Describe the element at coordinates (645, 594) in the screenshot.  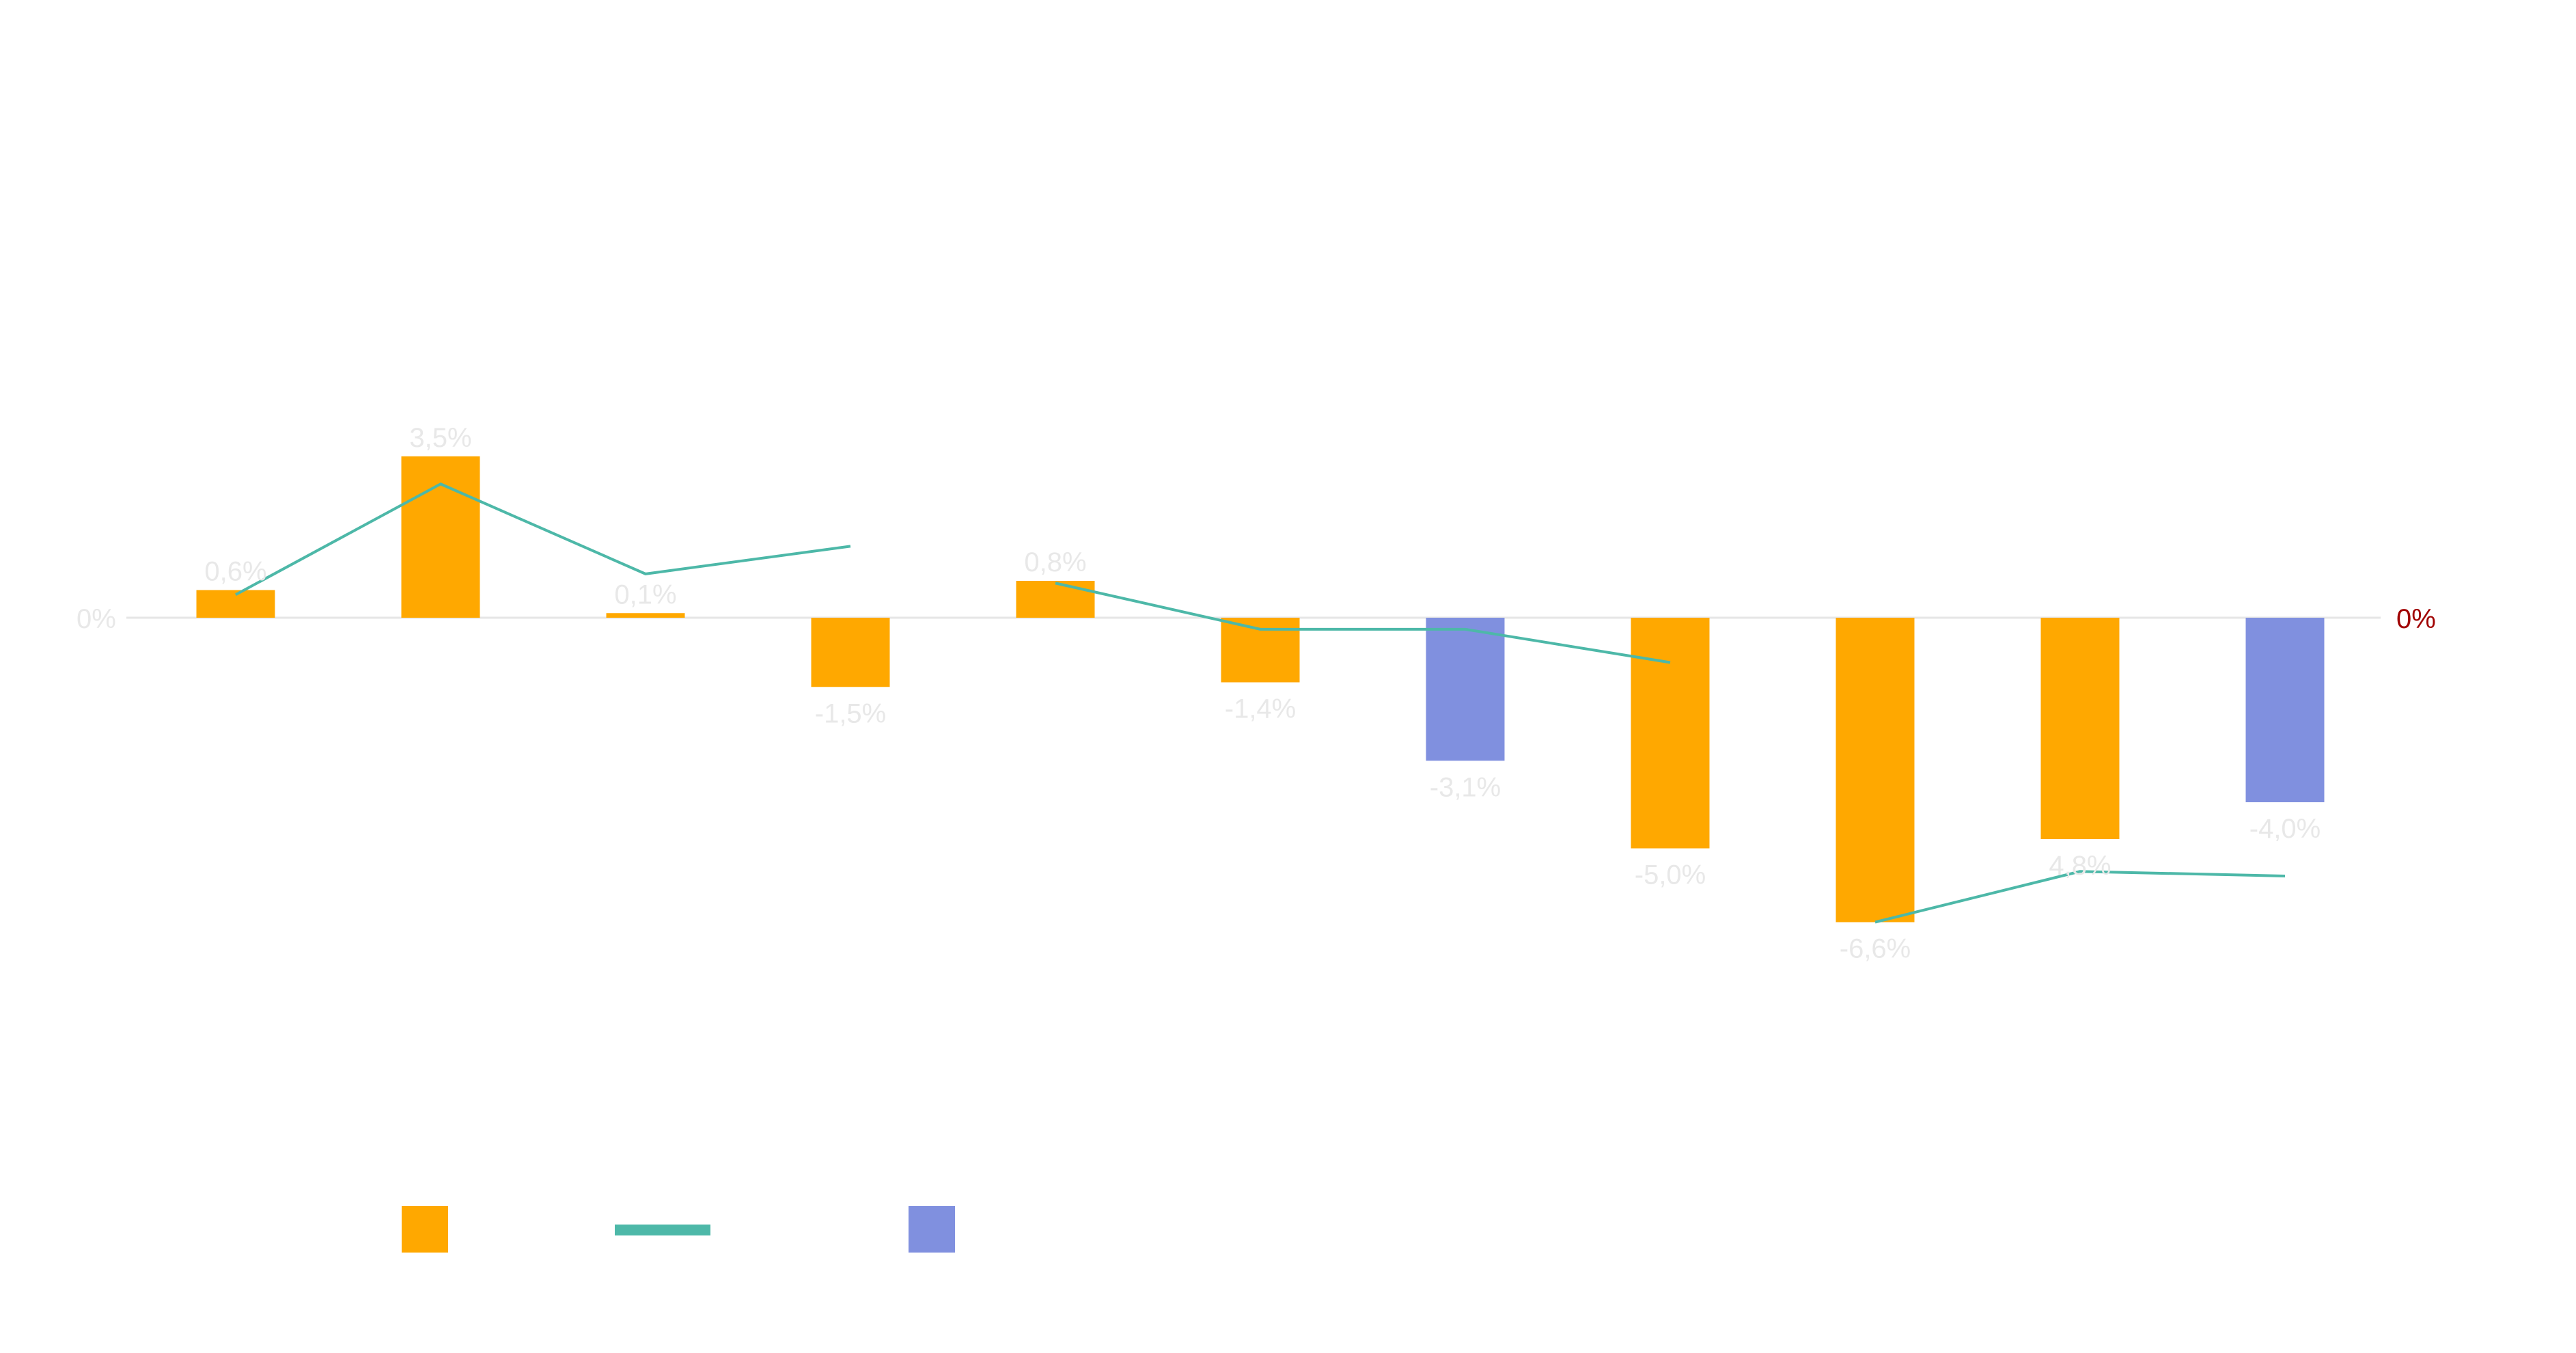
I see `data-label: 0,1%` at that location.